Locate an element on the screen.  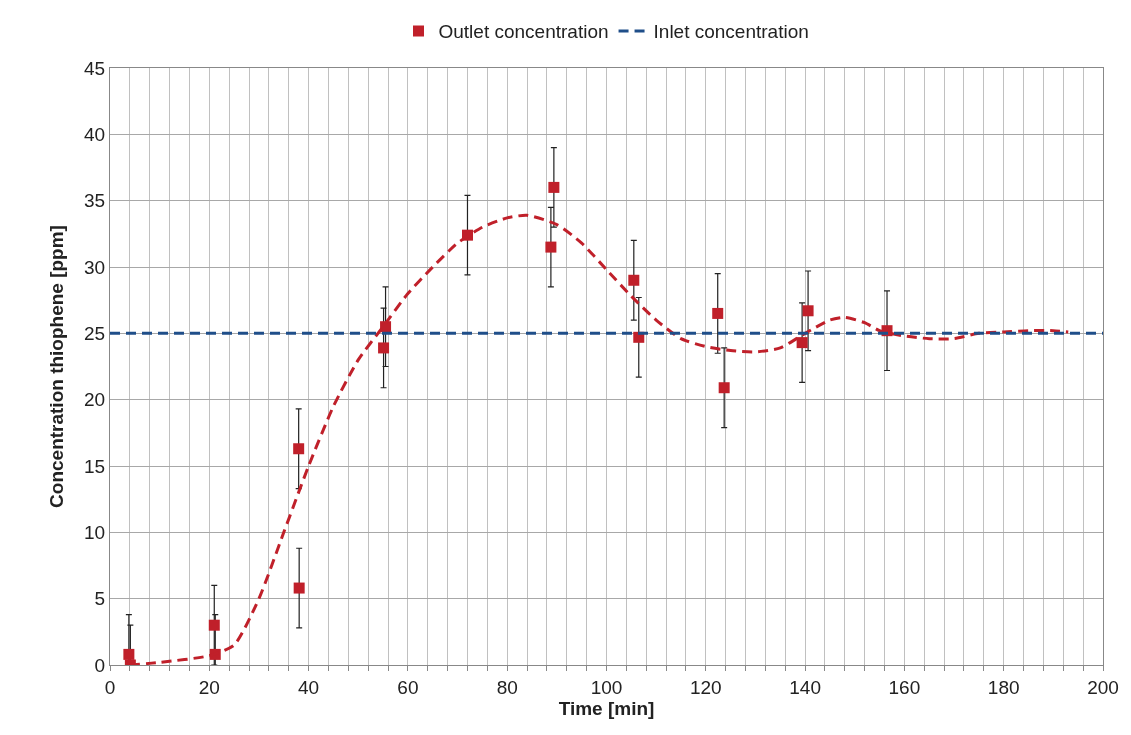
x-tick-label: 180 is located at coordinates (1003, 687).